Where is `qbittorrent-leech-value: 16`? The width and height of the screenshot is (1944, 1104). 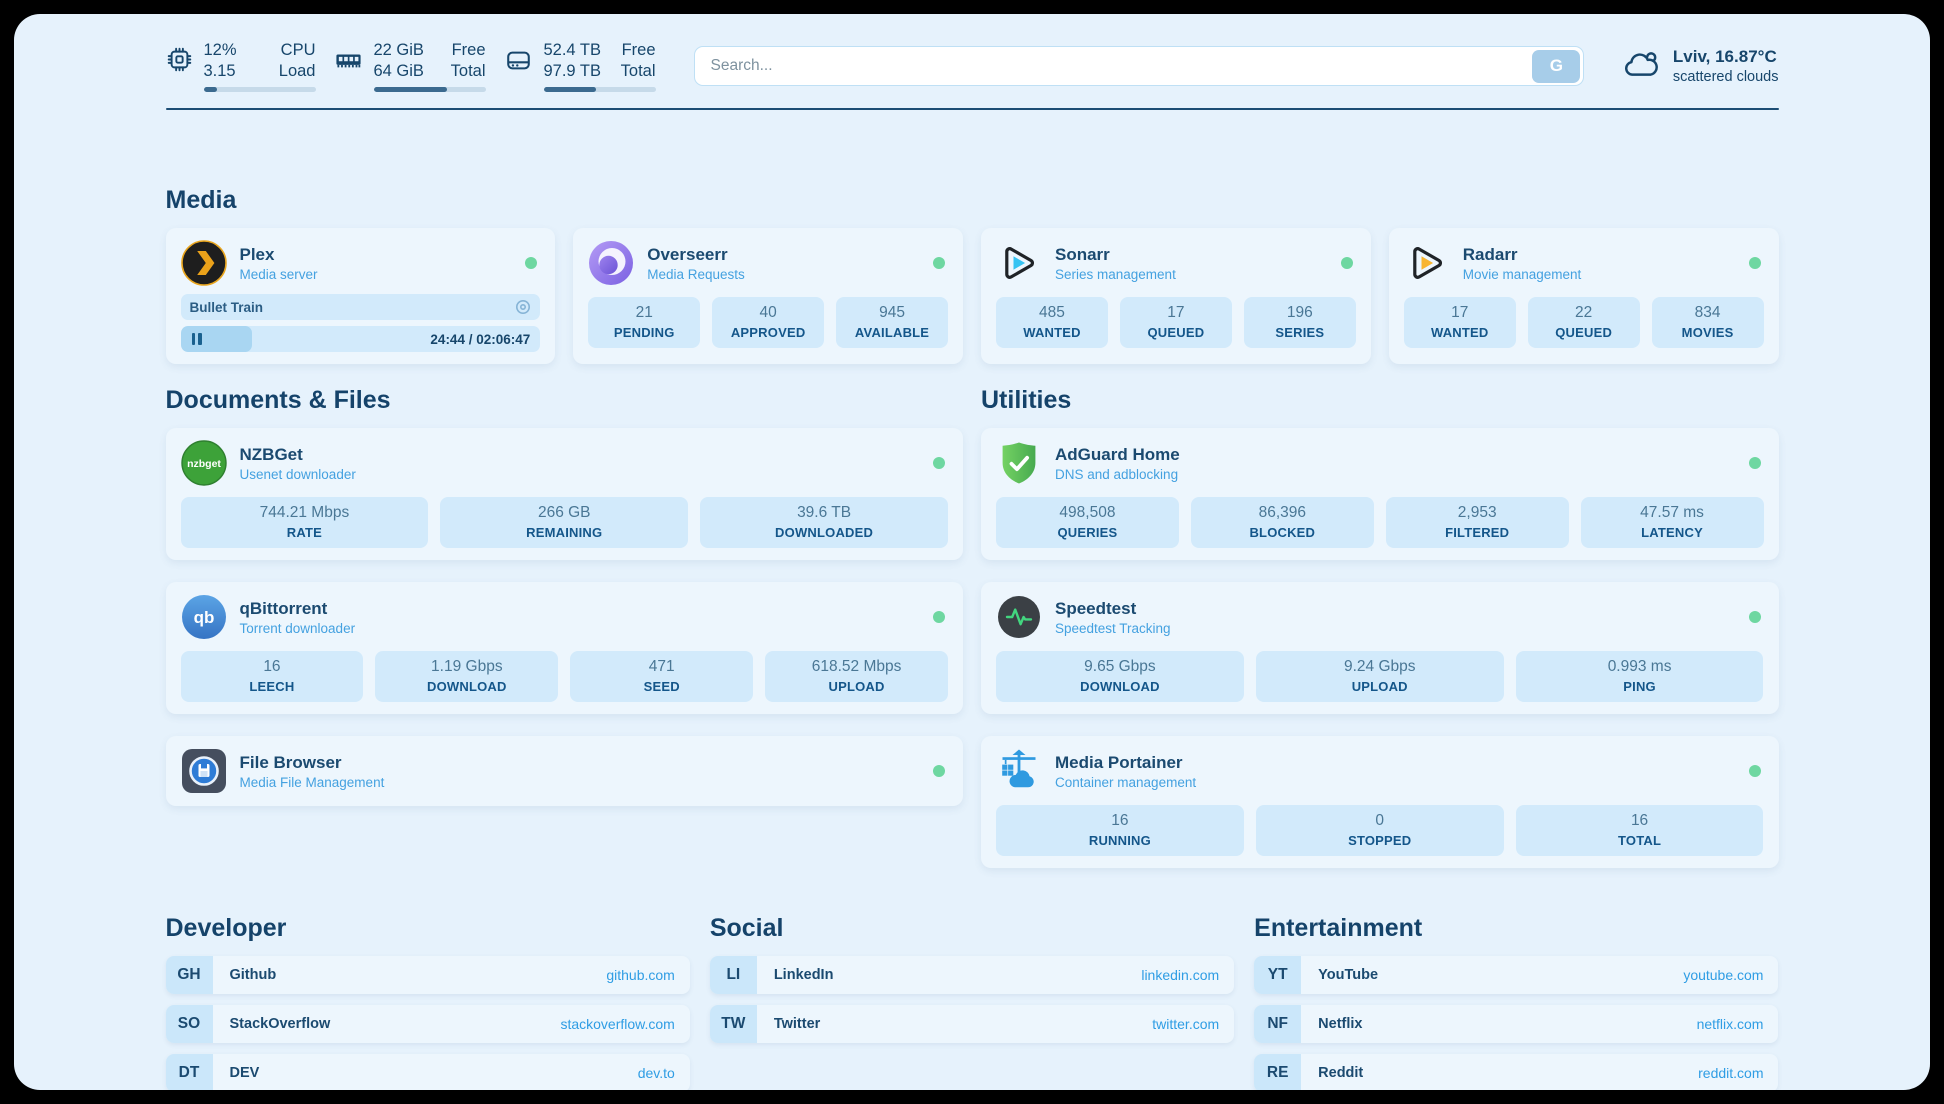
qbittorrent-leech-value: 16 is located at coordinates (272, 666).